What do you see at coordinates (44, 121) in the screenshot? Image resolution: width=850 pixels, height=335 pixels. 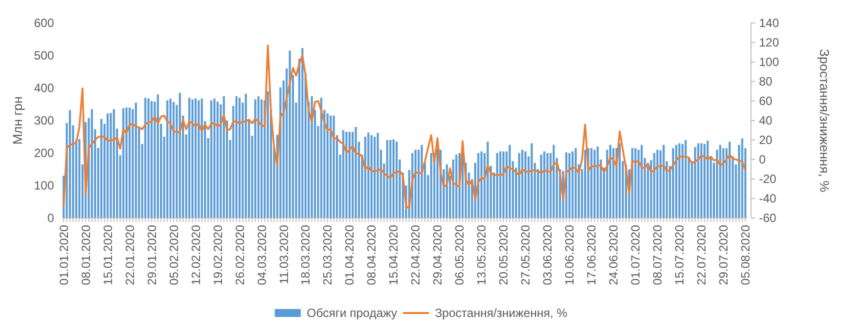 I see `y-tick-label: 300` at bounding box center [44, 121].